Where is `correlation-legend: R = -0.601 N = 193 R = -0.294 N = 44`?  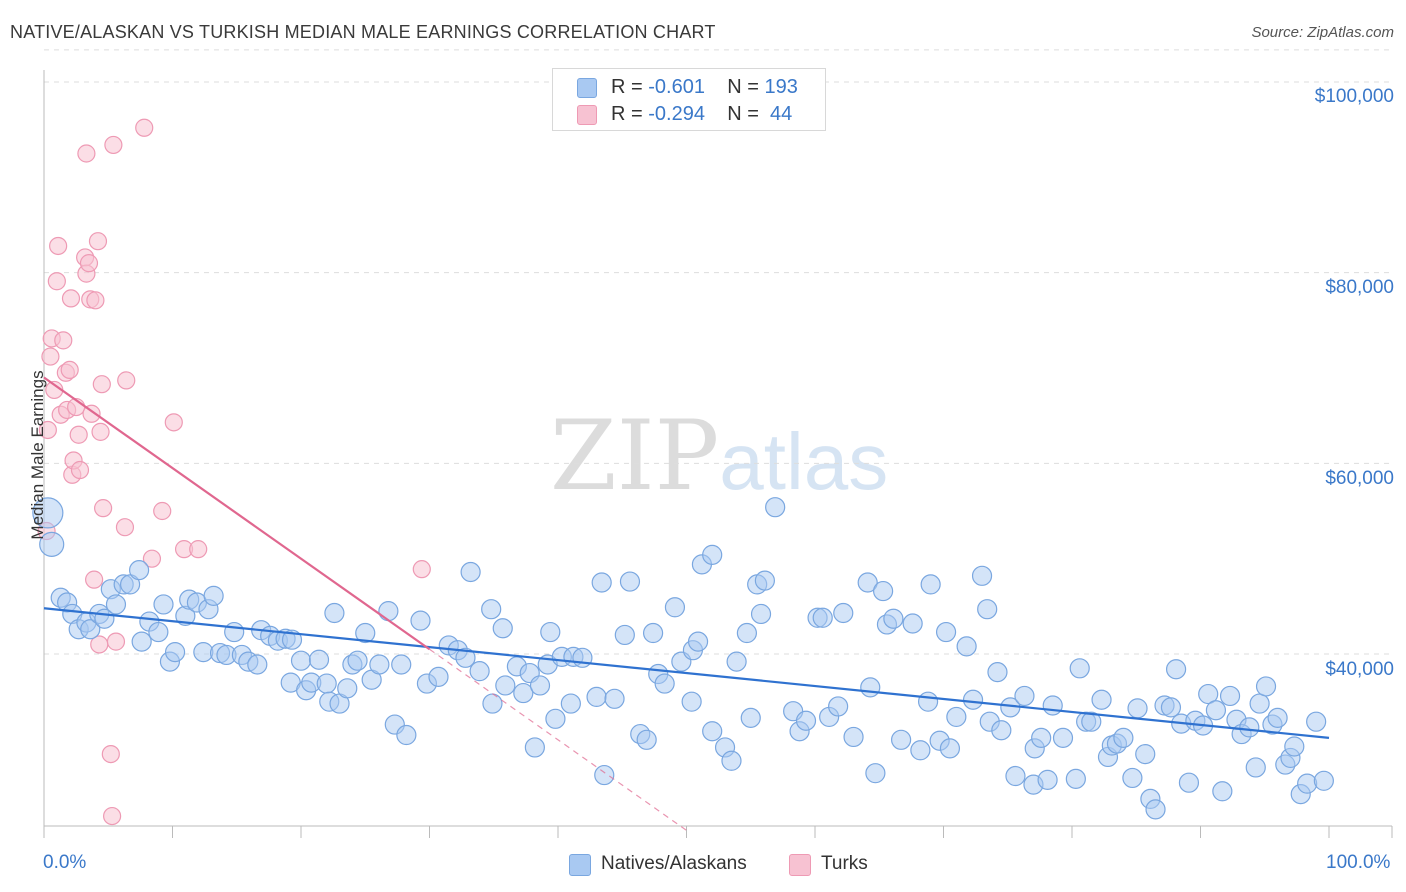
correlation-legend: R = -0.601 N = 193 R = -0.294 N = 44 is located at coordinates (689, 99).